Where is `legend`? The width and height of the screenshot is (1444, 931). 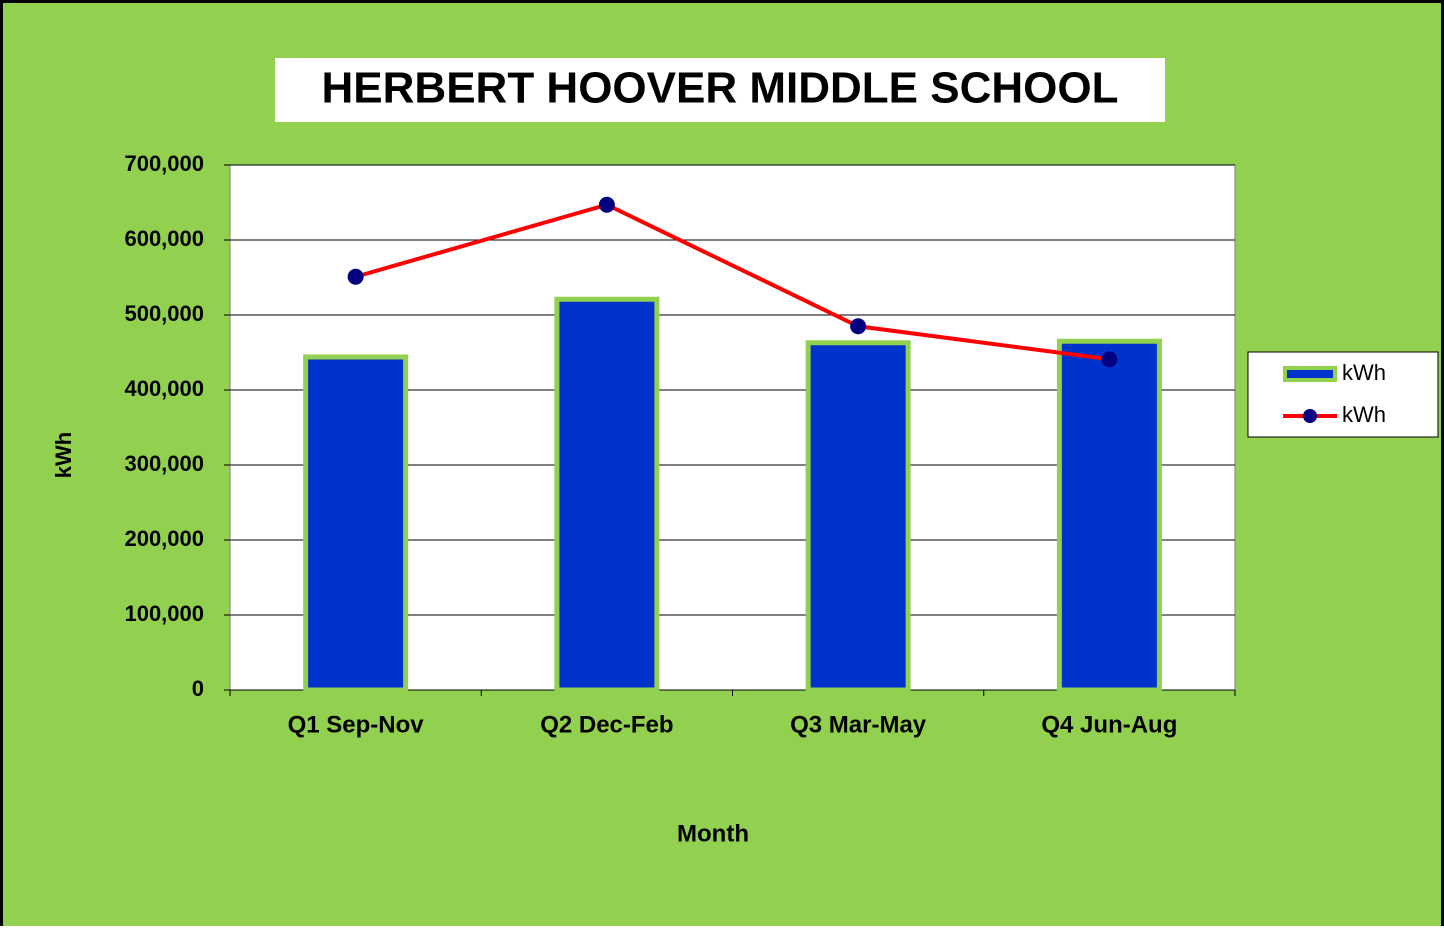 legend is located at coordinates (1343, 394).